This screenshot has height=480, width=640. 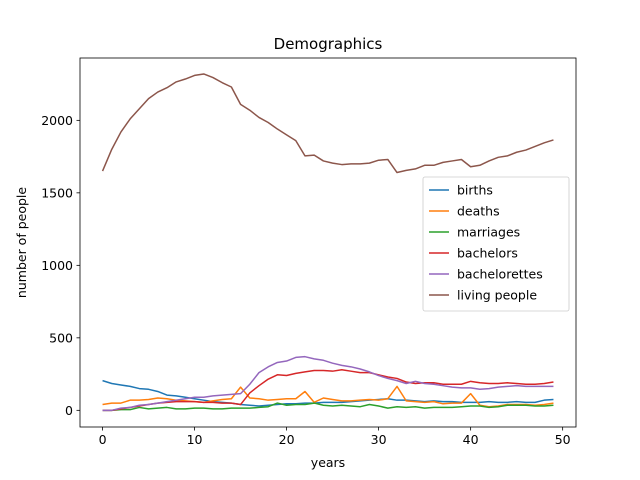 I want to click on legend-label-living-people: living people, so click(x=497, y=295).